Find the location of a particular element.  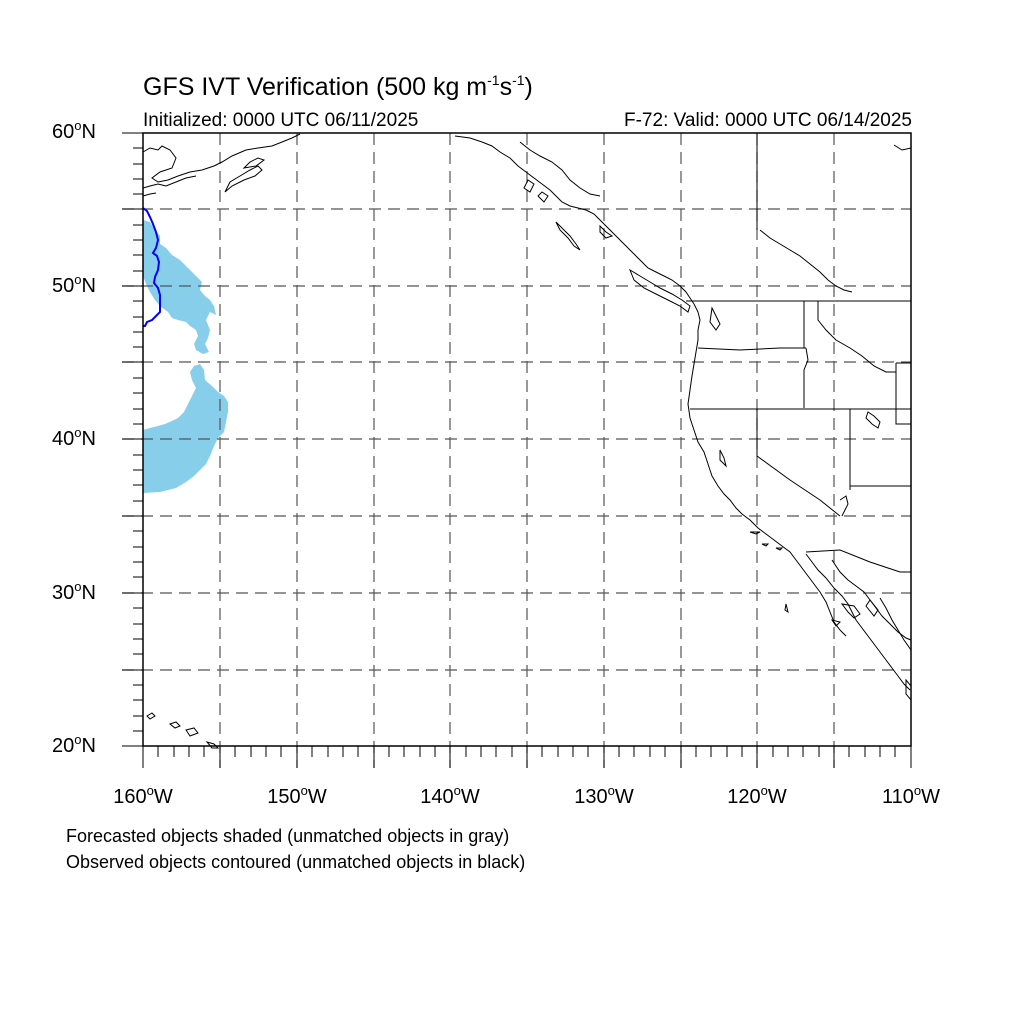

lon-label-120w: 120oW is located at coordinates (757, 795).